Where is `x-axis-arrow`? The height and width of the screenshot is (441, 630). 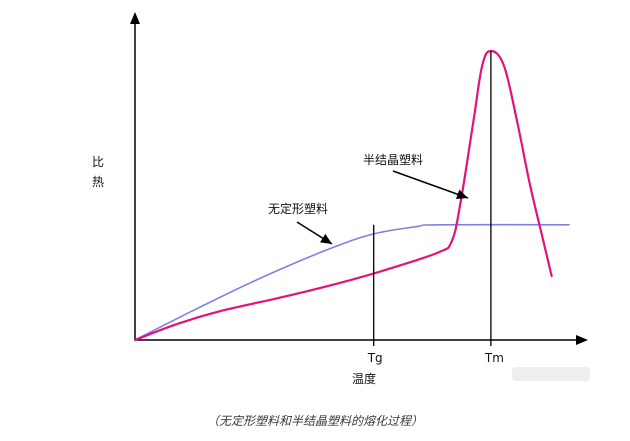 x-axis-arrow is located at coordinates (582, 340).